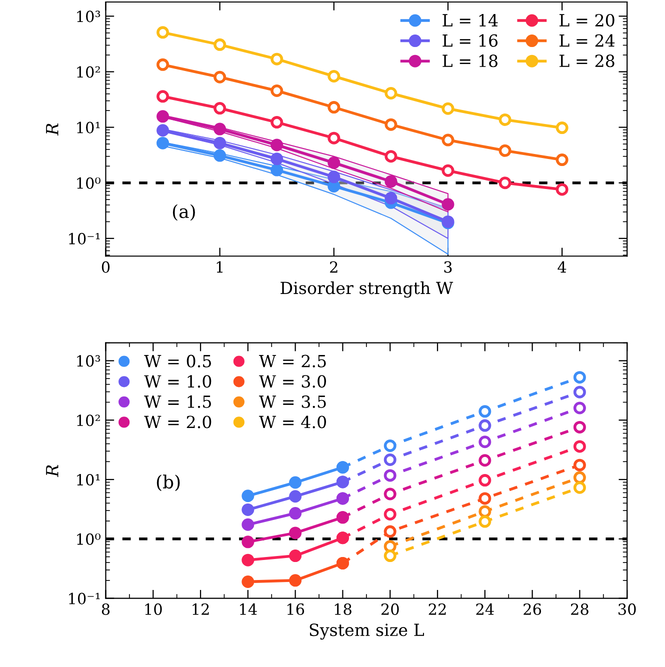 The image size is (665, 667). Describe the element at coordinates (587, 61) in the screenshot. I see `legend-label: L = 28` at that location.